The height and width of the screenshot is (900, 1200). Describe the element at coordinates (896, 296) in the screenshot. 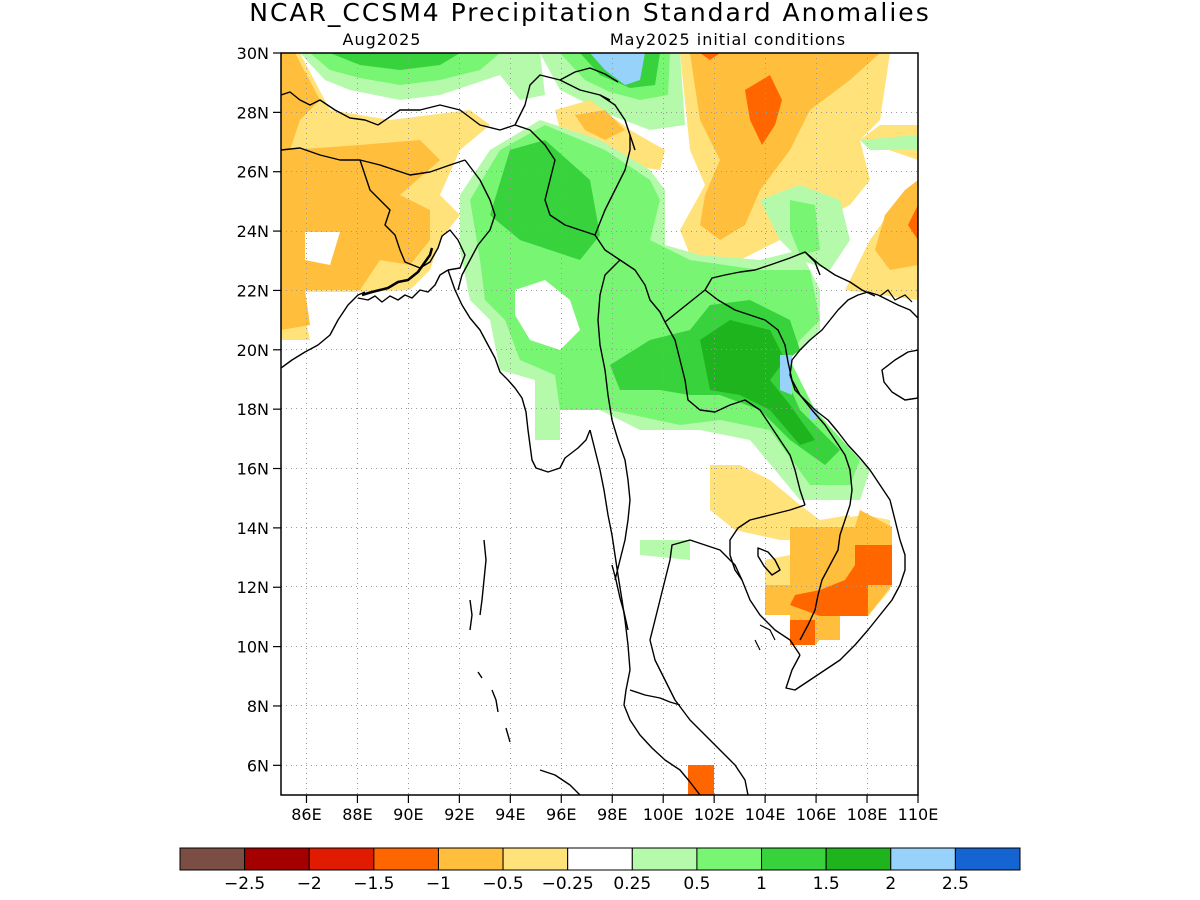

I see `coast-island-south-china` at that location.